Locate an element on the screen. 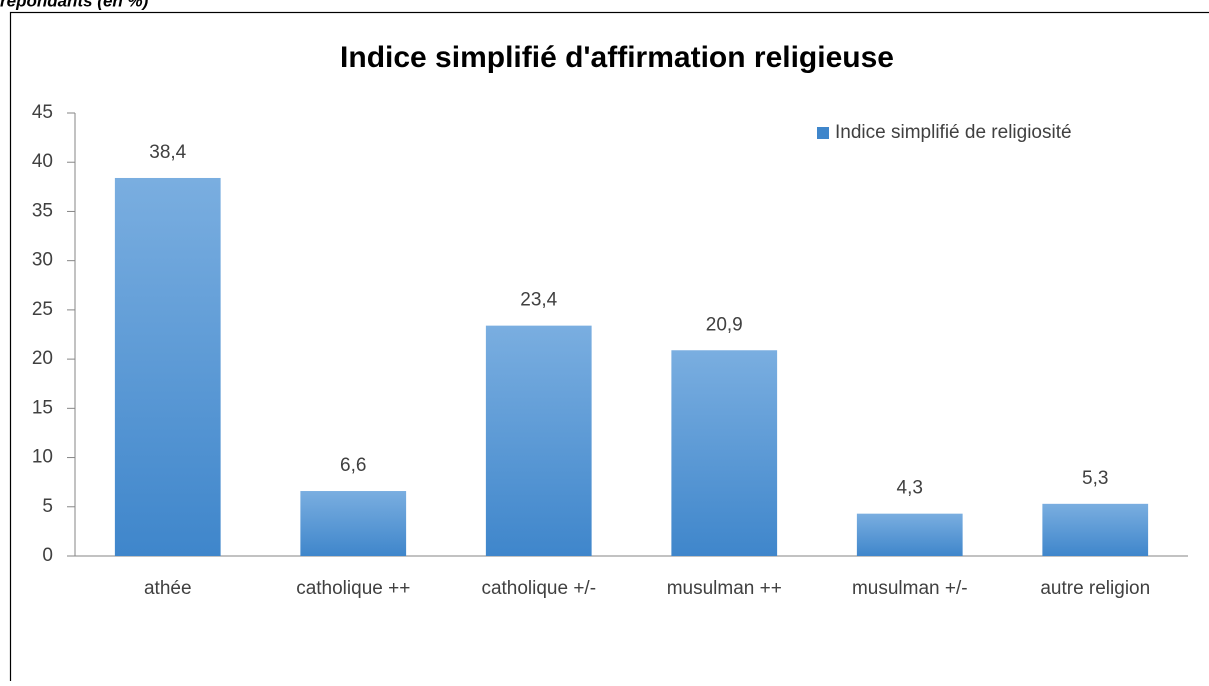 The height and width of the screenshot is (686, 1209). x-tick-label: athée is located at coordinates (168, 588).